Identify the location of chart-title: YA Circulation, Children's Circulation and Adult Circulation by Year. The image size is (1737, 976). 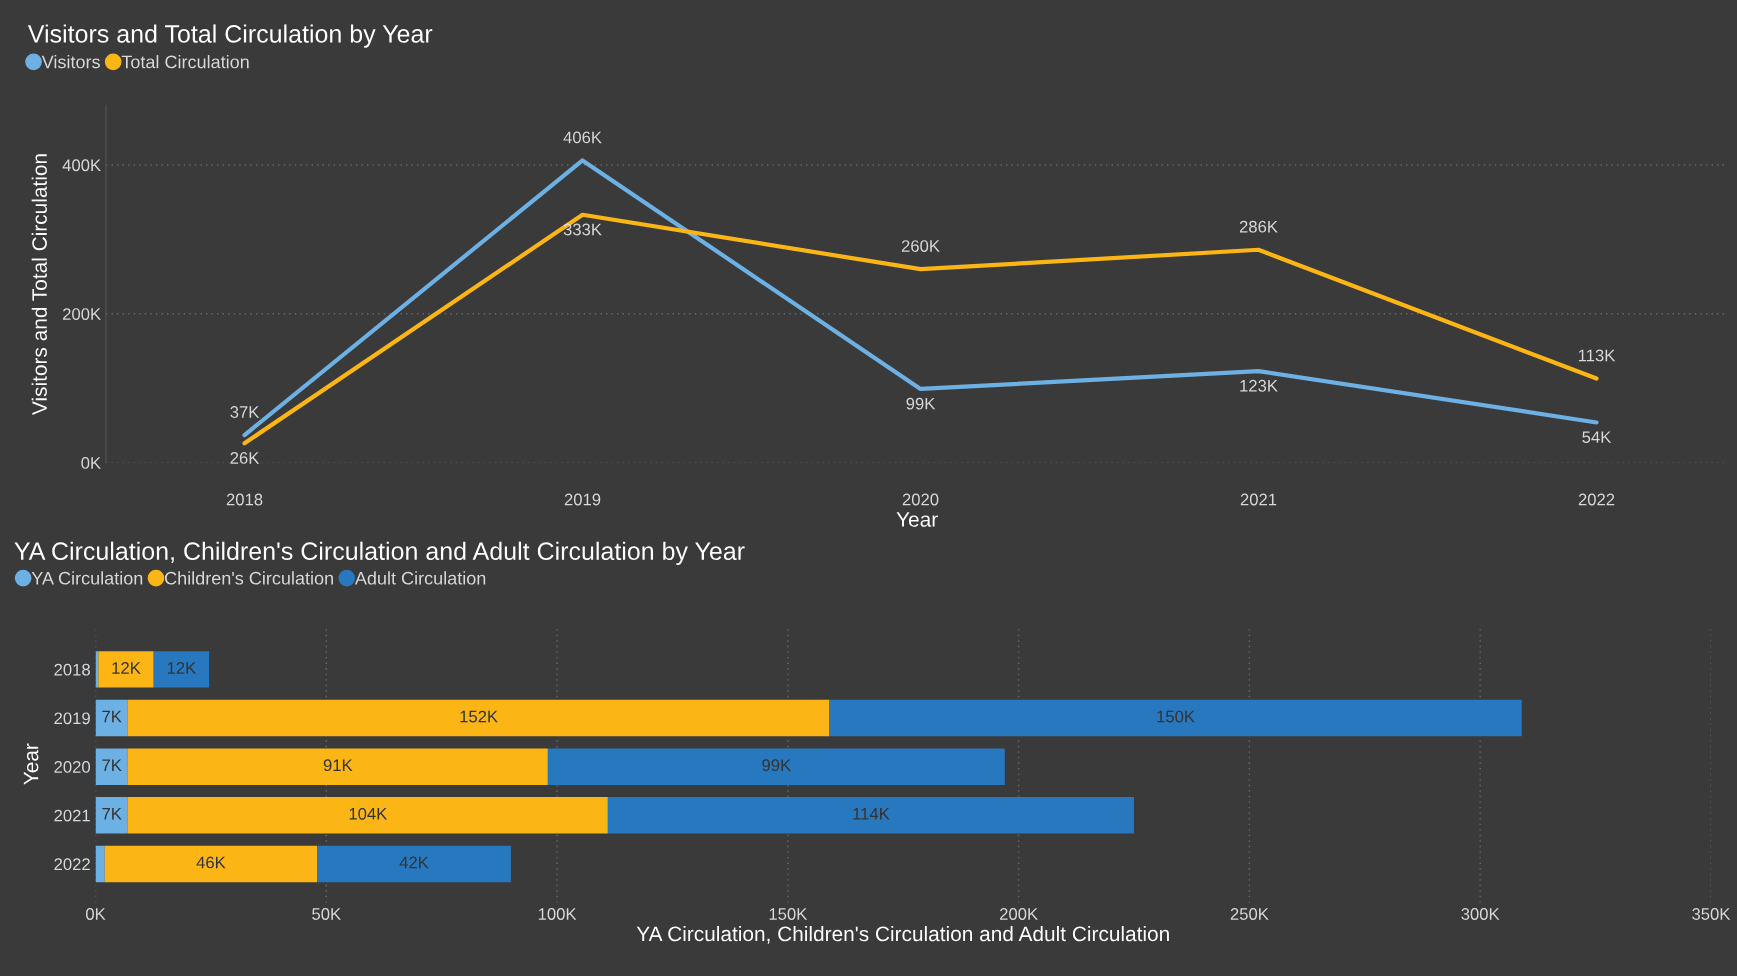
(379, 553).